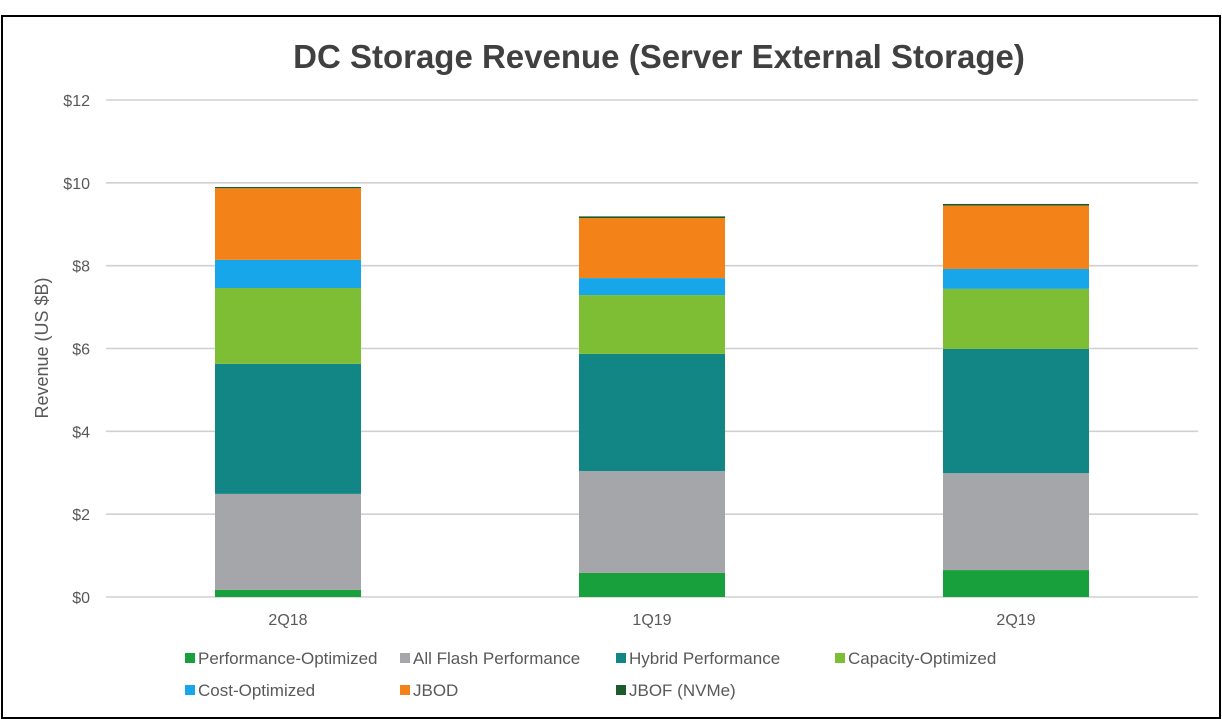  Describe the element at coordinates (76, 184) in the screenshot. I see `y-tick-label: $10` at that location.